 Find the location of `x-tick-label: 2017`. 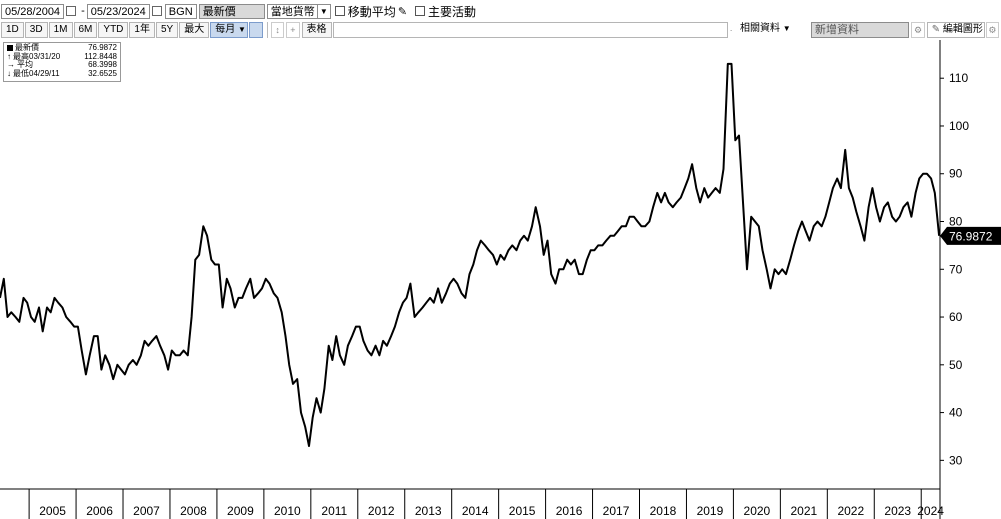

x-tick-label: 2017 is located at coordinates (616, 511).